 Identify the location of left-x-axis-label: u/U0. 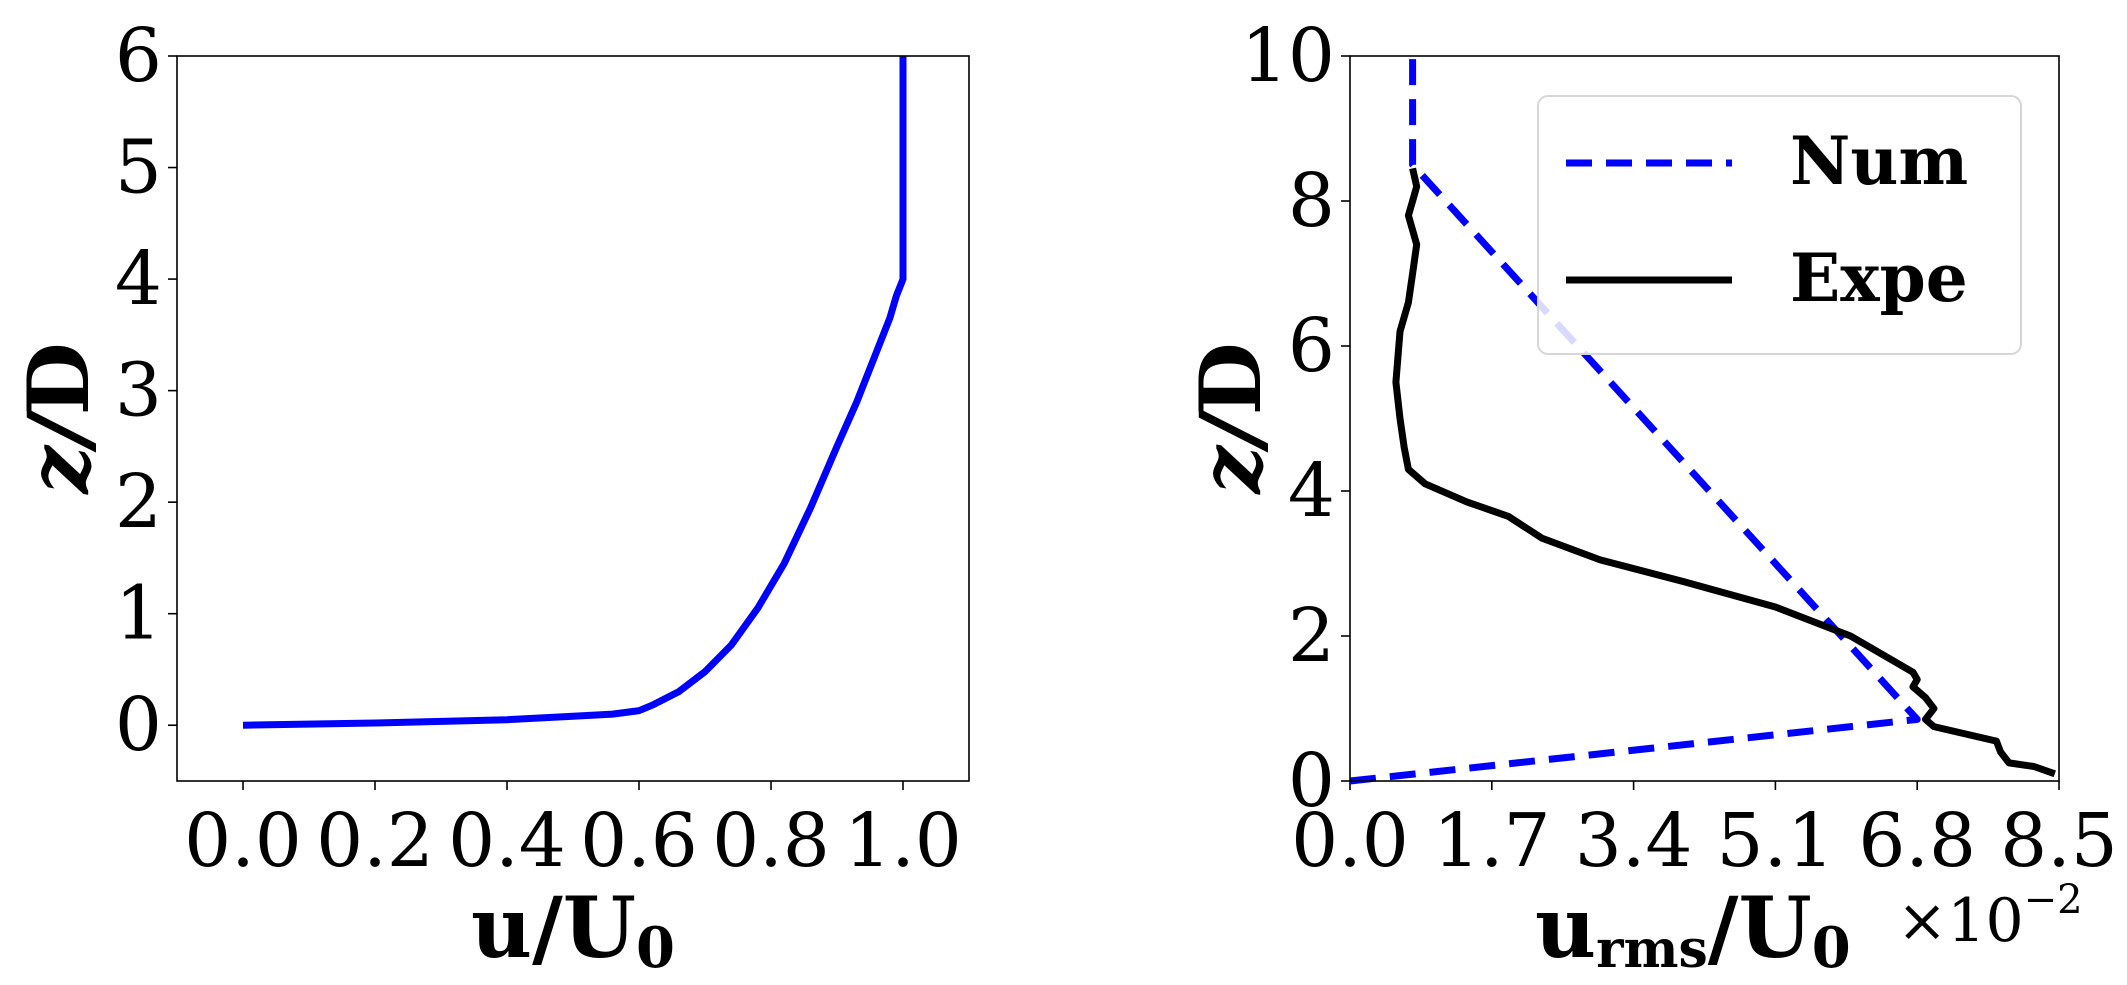
(573, 929).